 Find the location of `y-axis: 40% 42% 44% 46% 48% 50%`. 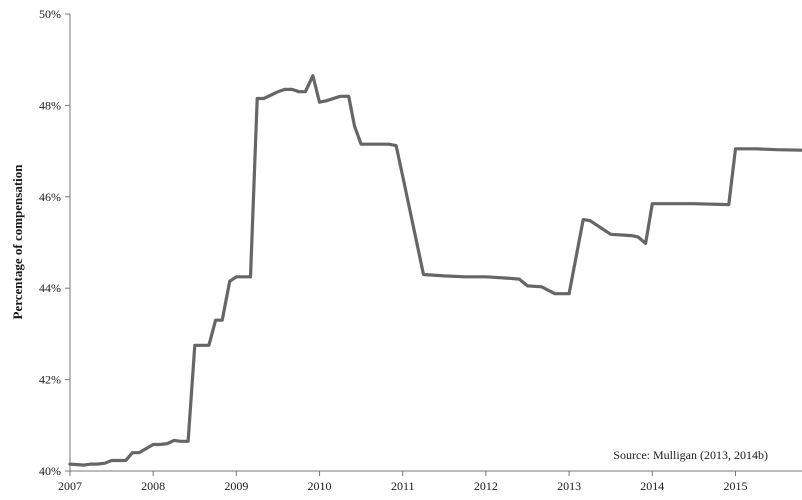

y-axis: 40% 42% 44% 46% 48% 50% is located at coordinates (55, 242).